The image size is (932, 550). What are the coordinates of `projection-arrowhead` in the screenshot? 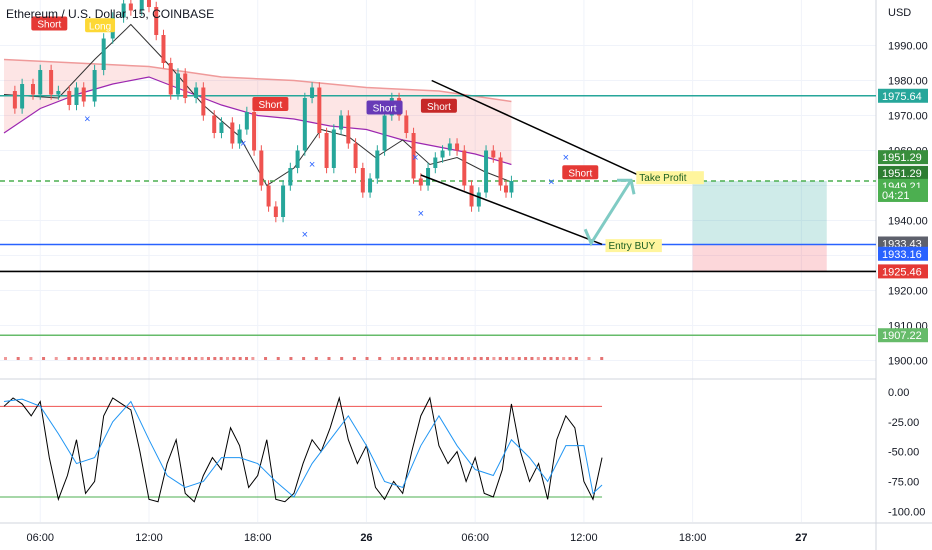 It's located at (626, 186).